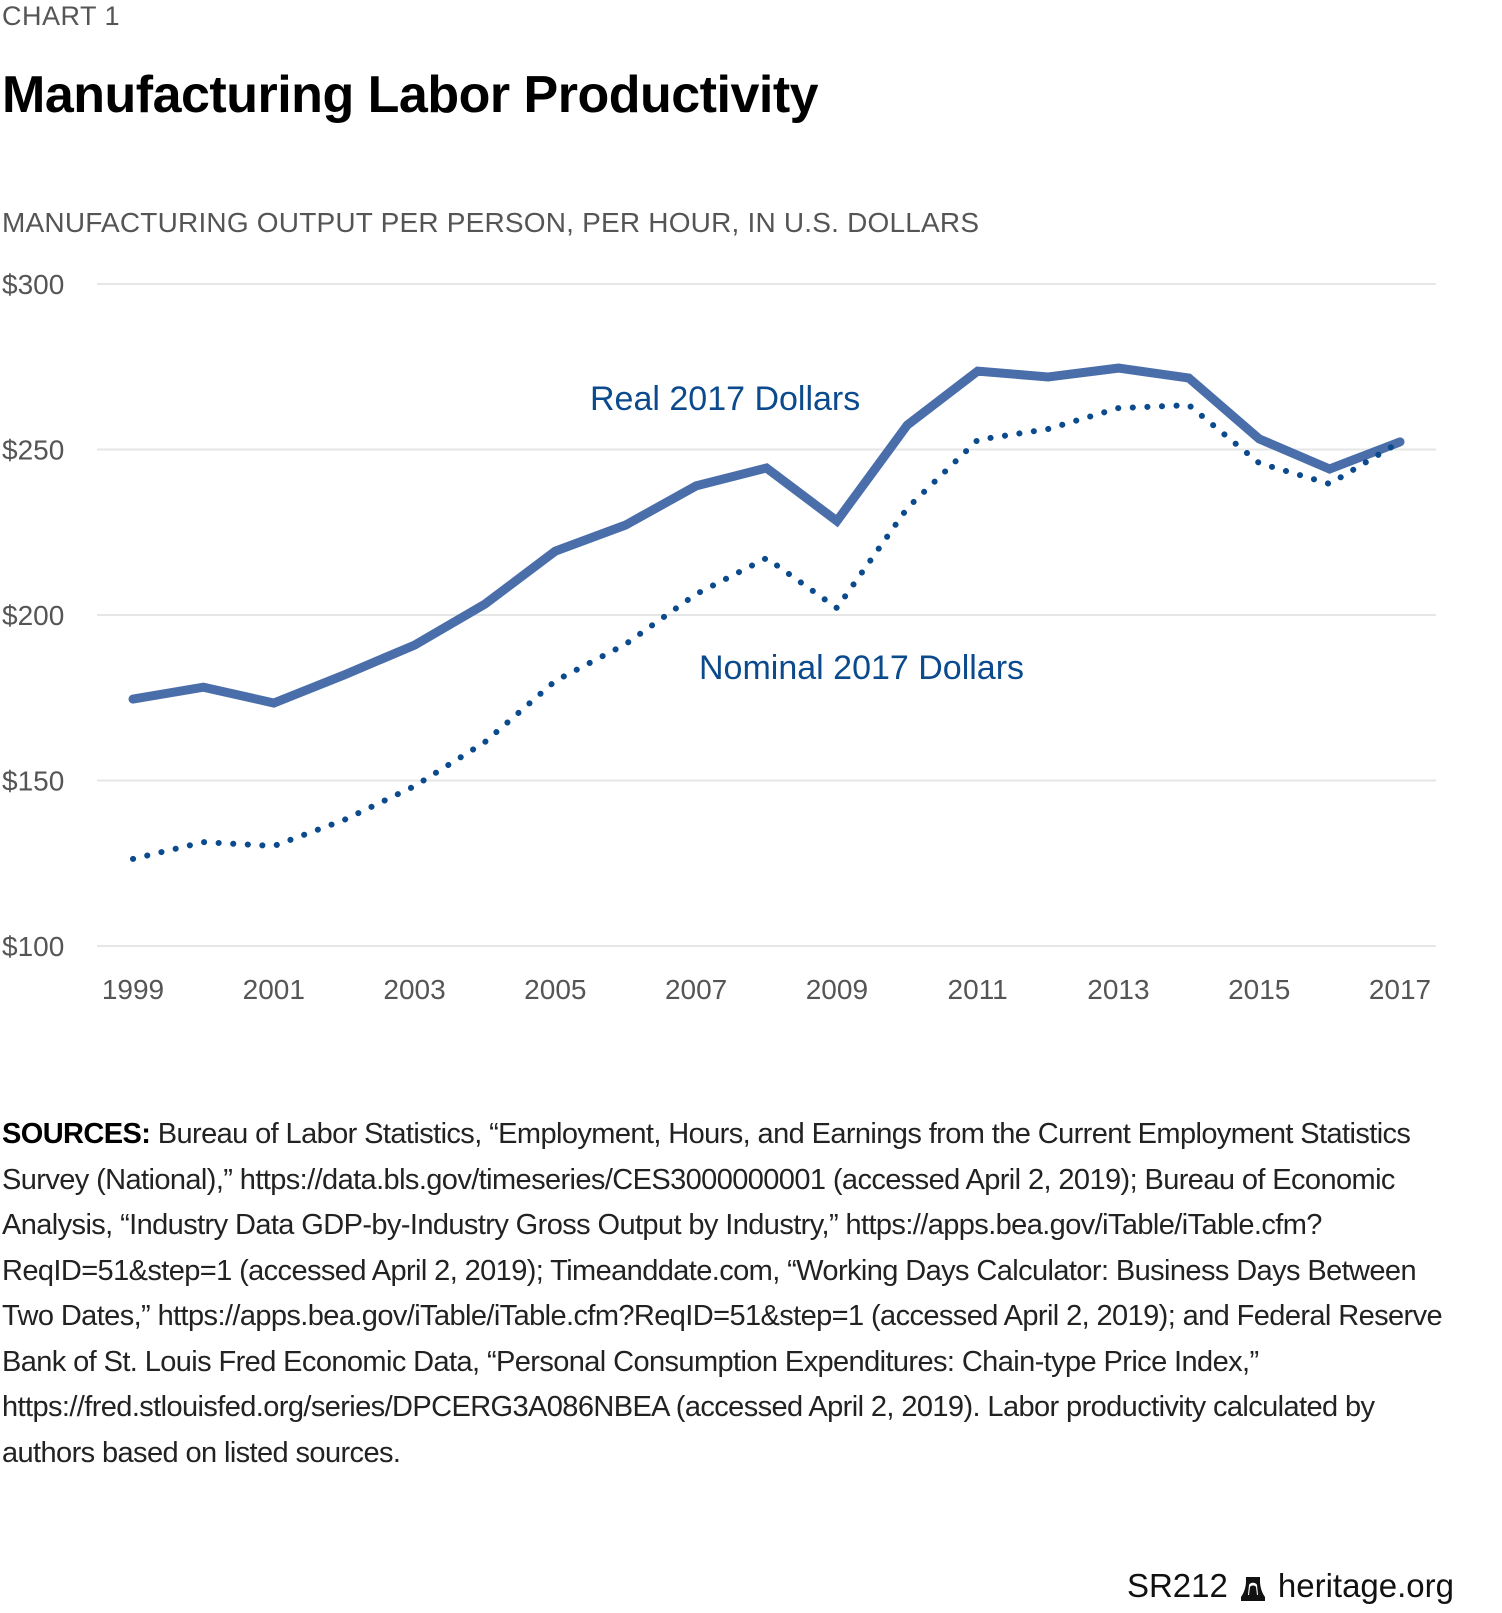 The width and height of the screenshot is (1502, 1613). I want to click on chart-title: Manufacturing Labor Productivity, so click(410, 95).